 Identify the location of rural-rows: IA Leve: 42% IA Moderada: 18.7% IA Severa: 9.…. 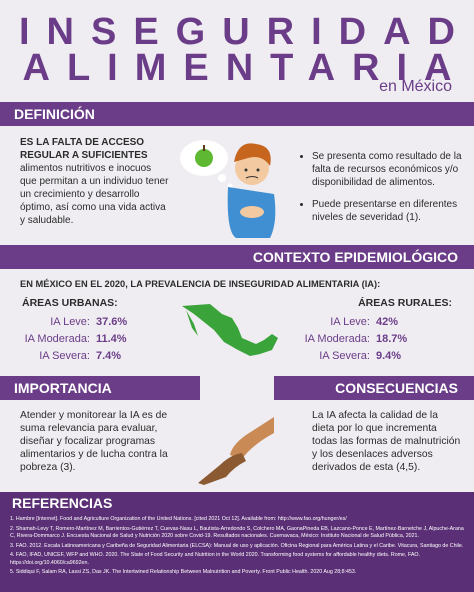
(360, 339).